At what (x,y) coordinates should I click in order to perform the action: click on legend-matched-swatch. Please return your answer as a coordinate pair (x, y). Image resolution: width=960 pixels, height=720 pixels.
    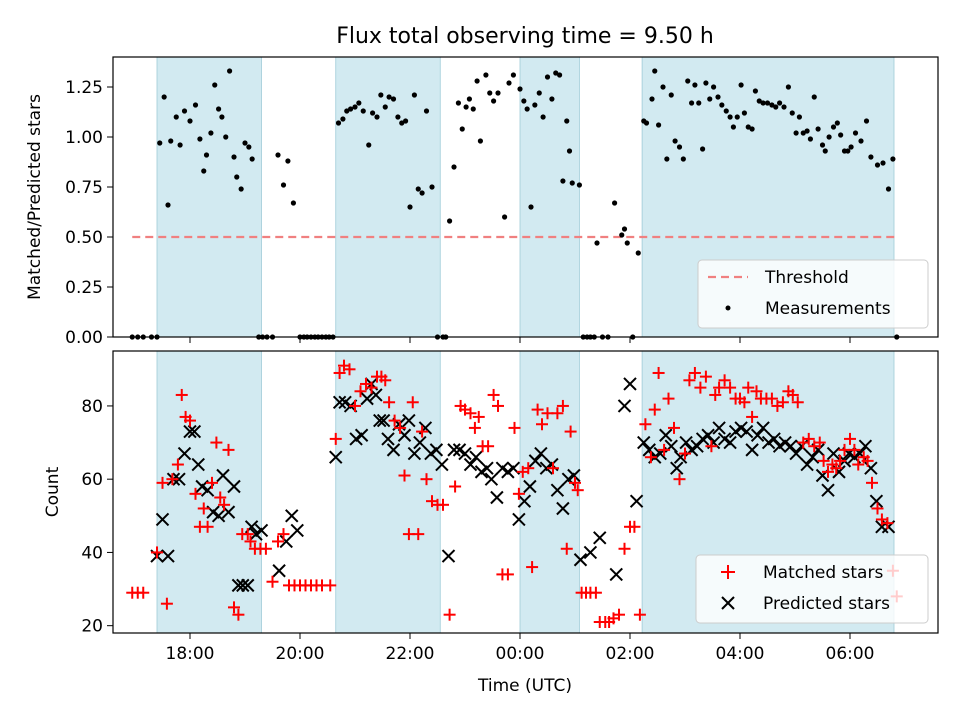
    Looking at the image, I should click on (728, 572).